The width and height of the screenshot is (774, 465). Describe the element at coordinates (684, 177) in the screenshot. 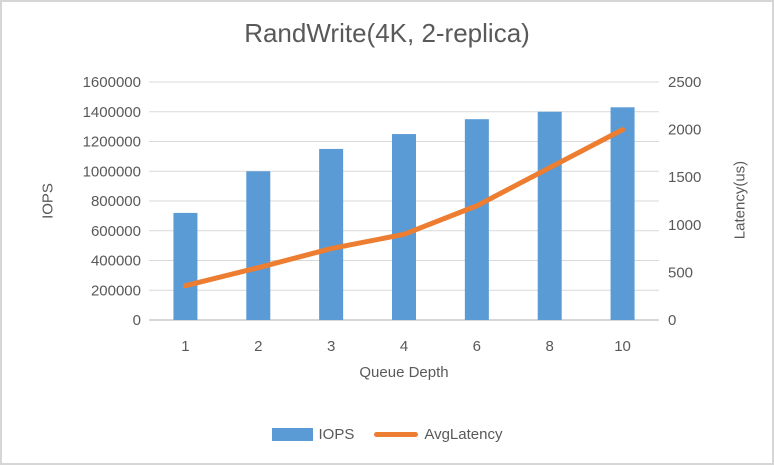

I see `y-right-tick-label: 1500` at that location.